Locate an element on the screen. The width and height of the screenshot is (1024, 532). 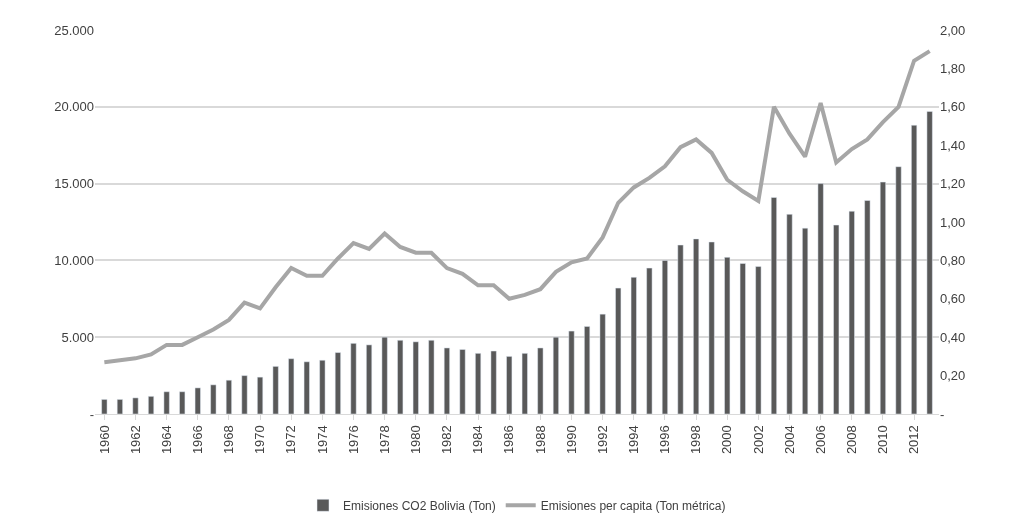
y2-tick-label: 0,60 is located at coordinates (953, 299).